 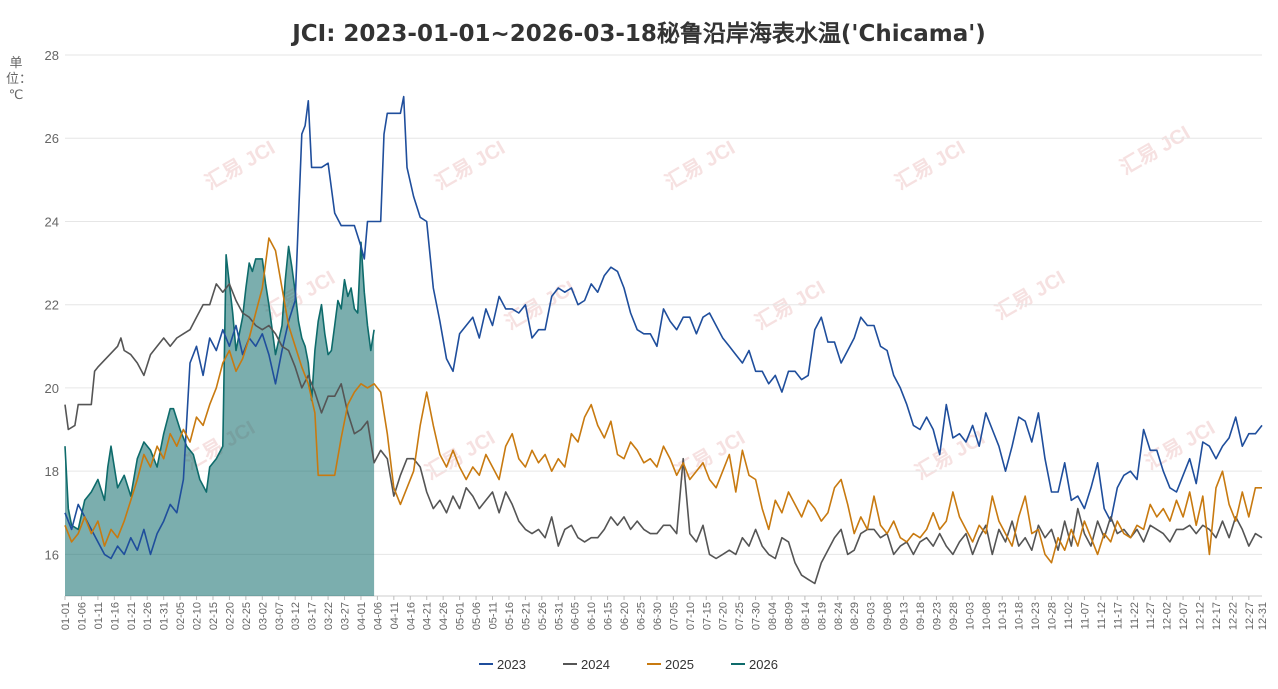 What do you see at coordinates (763, 664) in the screenshot?
I see `legend-label: 2026` at bounding box center [763, 664].